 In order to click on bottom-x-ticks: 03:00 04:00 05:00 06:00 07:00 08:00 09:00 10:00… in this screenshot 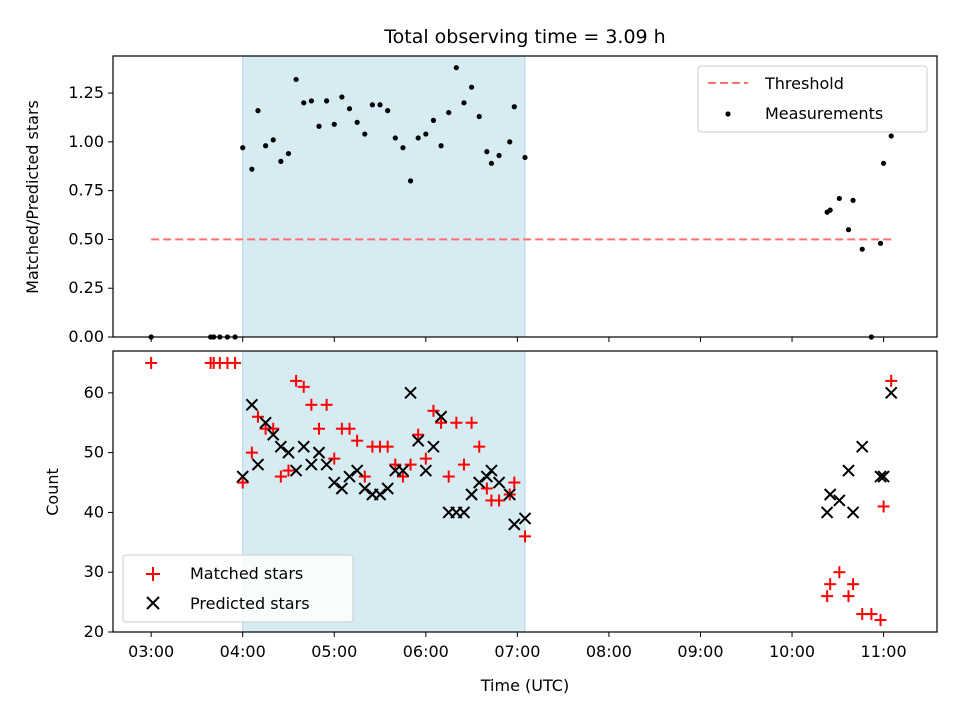, I will do `click(517, 646)`.